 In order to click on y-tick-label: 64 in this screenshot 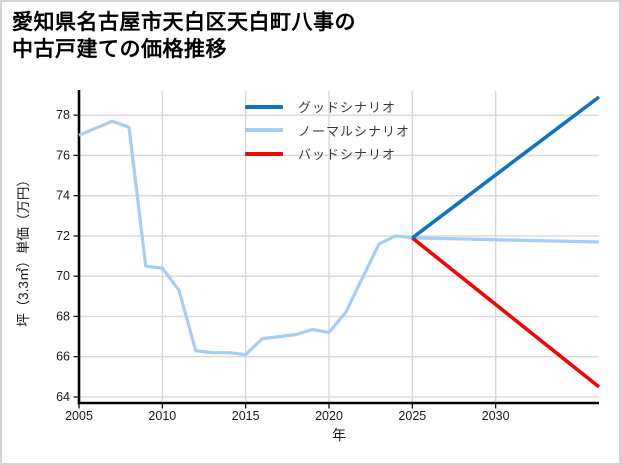, I will do `click(63, 397)`.